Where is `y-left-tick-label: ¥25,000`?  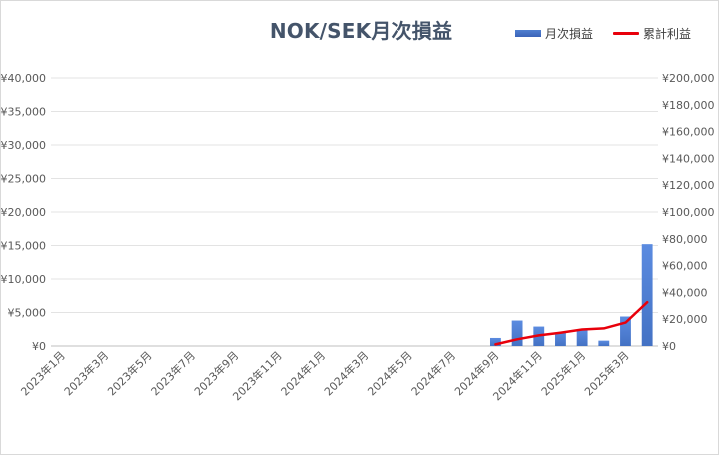 y-left-tick-label: ¥25,000 is located at coordinates (23, 179).